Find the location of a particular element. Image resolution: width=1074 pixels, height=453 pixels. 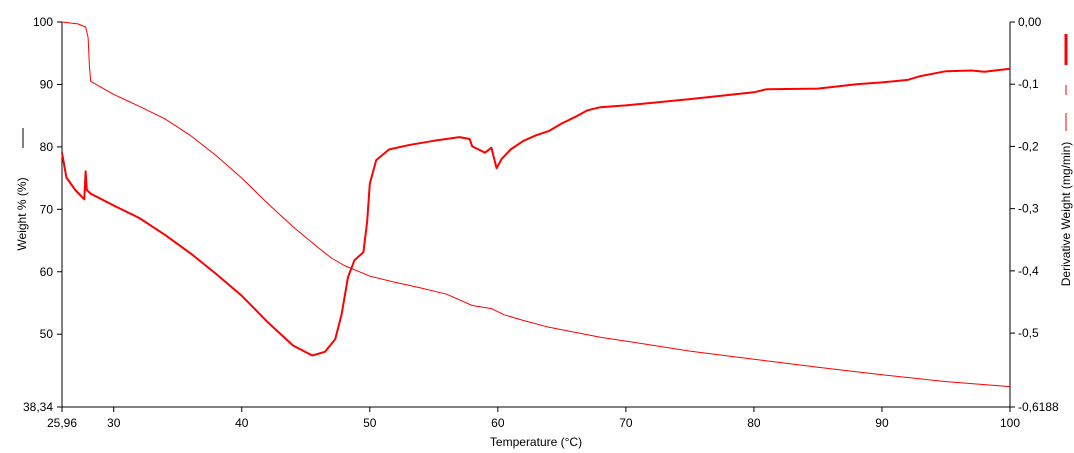

left-y-tick-label: 100 is located at coordinates (43, 22).